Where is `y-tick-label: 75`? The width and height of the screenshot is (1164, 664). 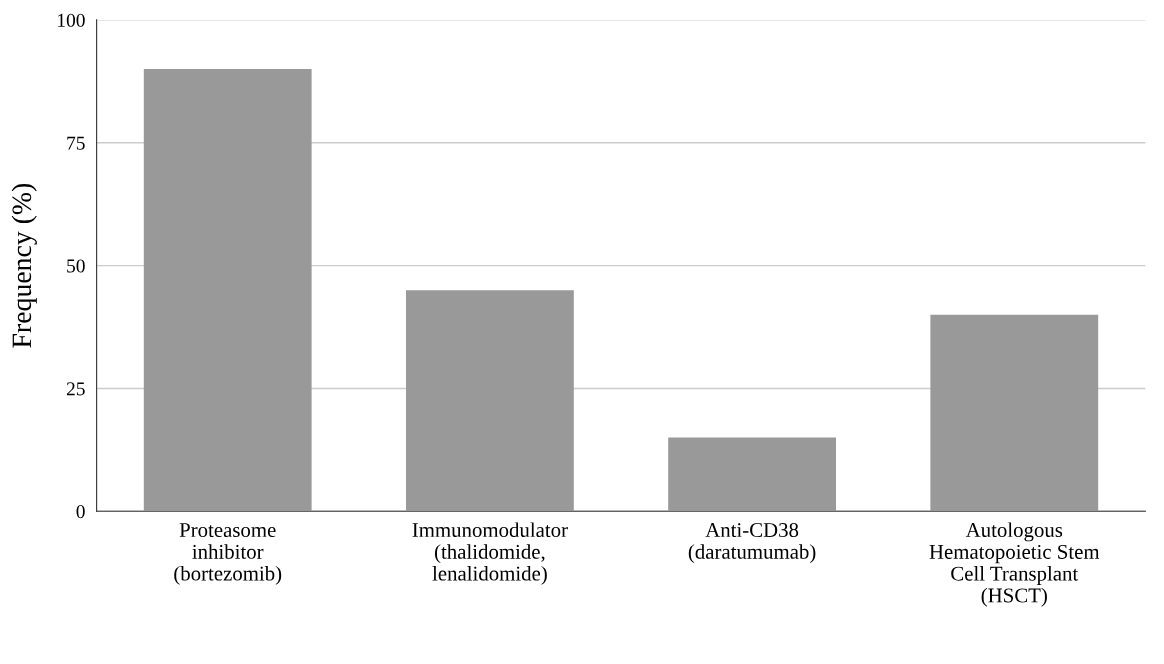 y-tick-label: 75 is located at coordinates (76, 143).